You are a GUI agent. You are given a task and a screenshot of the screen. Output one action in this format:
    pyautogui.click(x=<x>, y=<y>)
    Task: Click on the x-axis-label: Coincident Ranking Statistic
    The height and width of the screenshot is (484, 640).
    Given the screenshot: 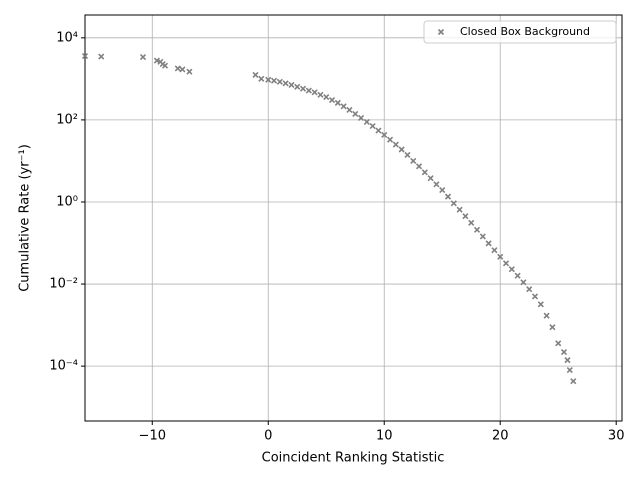 What is the action you would take?
    pyautogui.click(x=353, y=458)
    